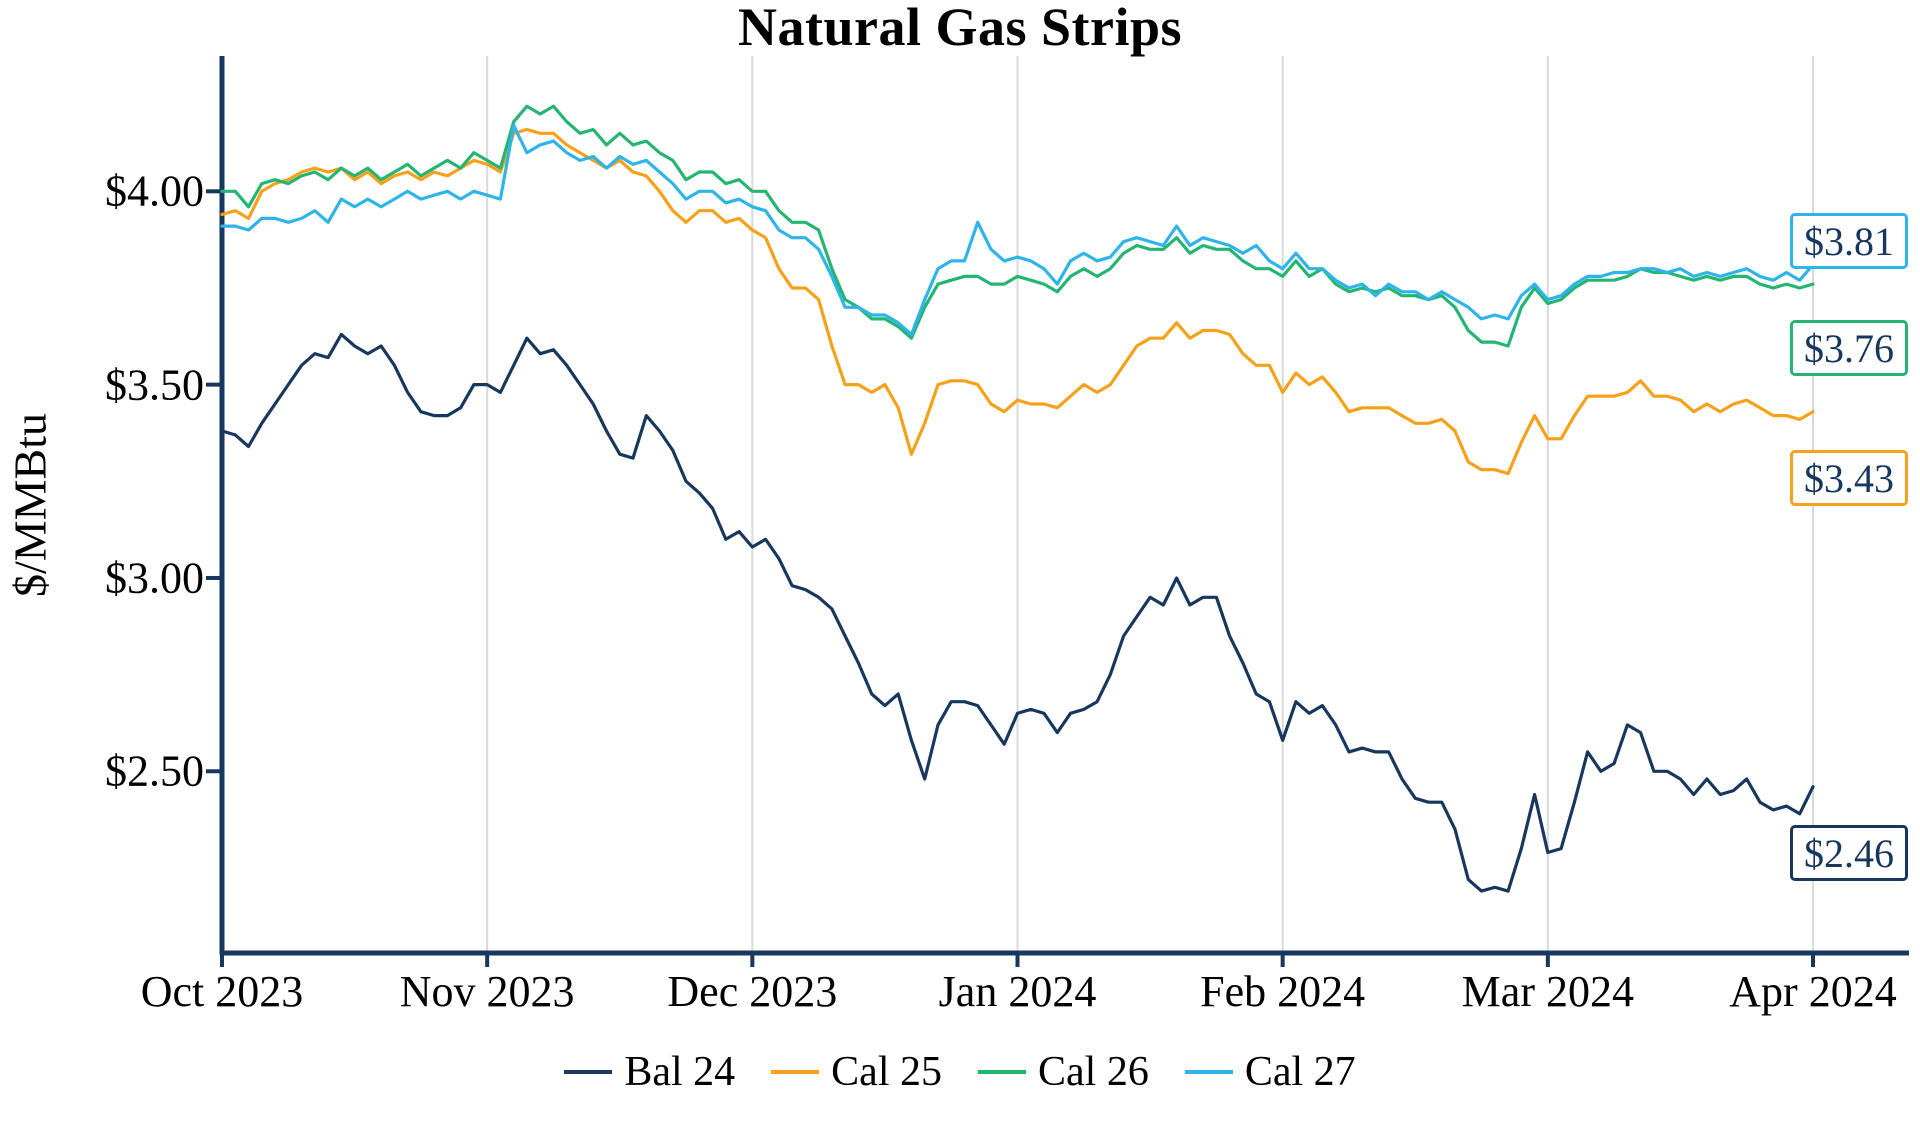  I want to click on legend-label-cal-25: Cal 25, so click(886, 1072).